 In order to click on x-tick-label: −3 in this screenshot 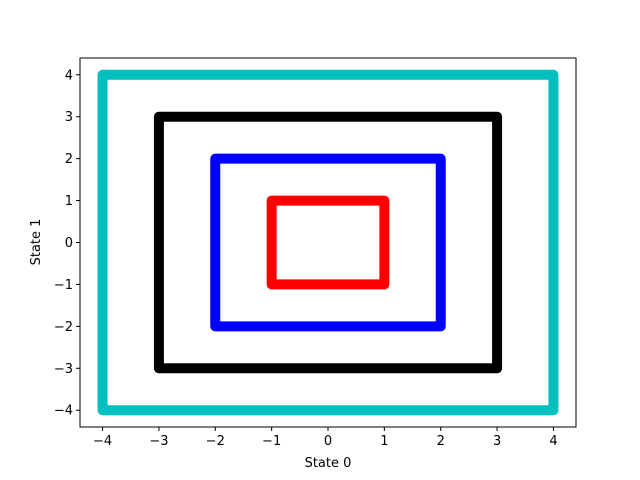, I will do `click(158, 441)`.